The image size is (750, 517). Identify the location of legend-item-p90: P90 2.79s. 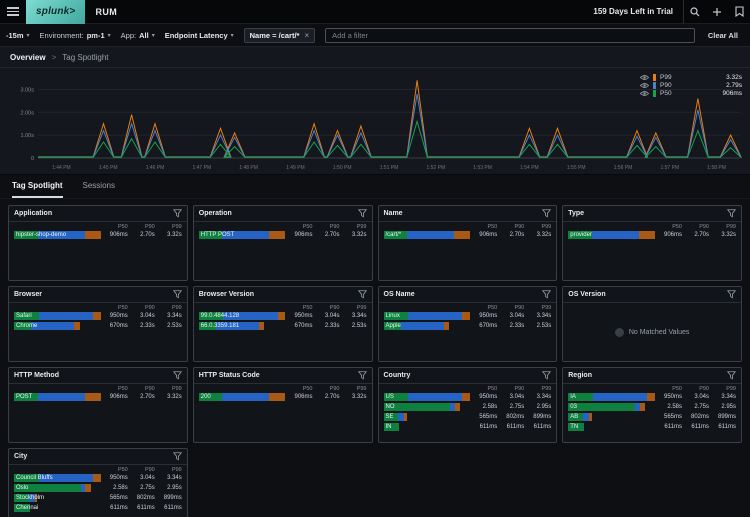
(691, 85).